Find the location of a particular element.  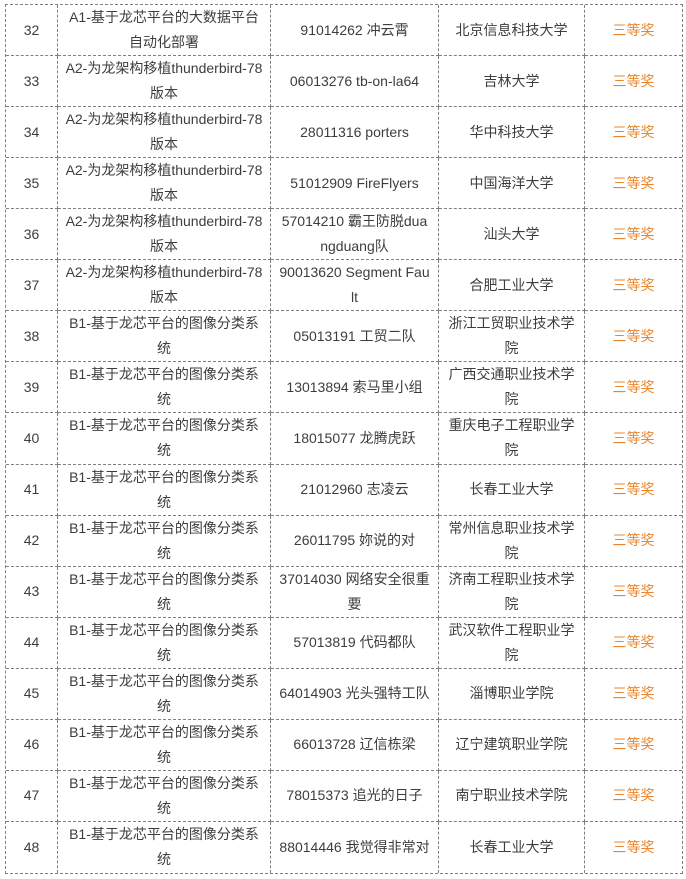

cell-team: 28011316 porters is located at coordinates (355, 133).